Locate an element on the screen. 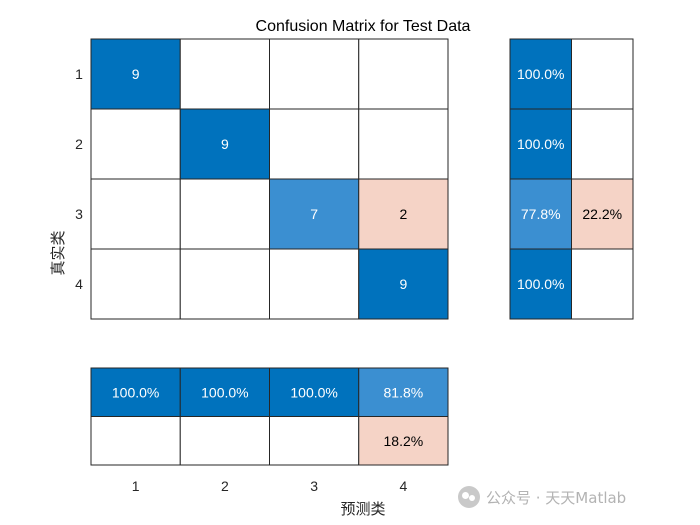  watermark: 公众号 · 天天Matlab is located at coordinates (542, 497).